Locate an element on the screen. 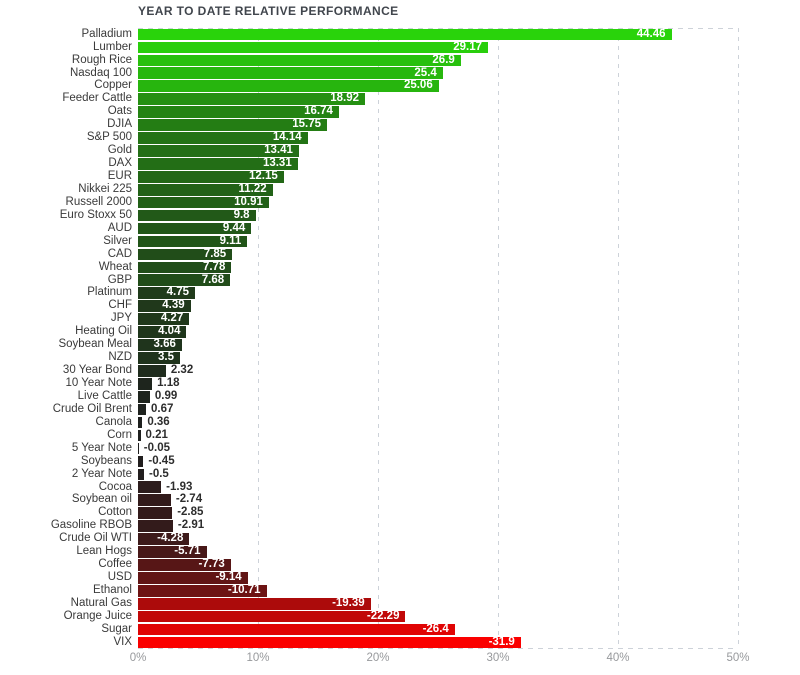  bar-palladium: 44.46 is located at coordinates (405, 34).